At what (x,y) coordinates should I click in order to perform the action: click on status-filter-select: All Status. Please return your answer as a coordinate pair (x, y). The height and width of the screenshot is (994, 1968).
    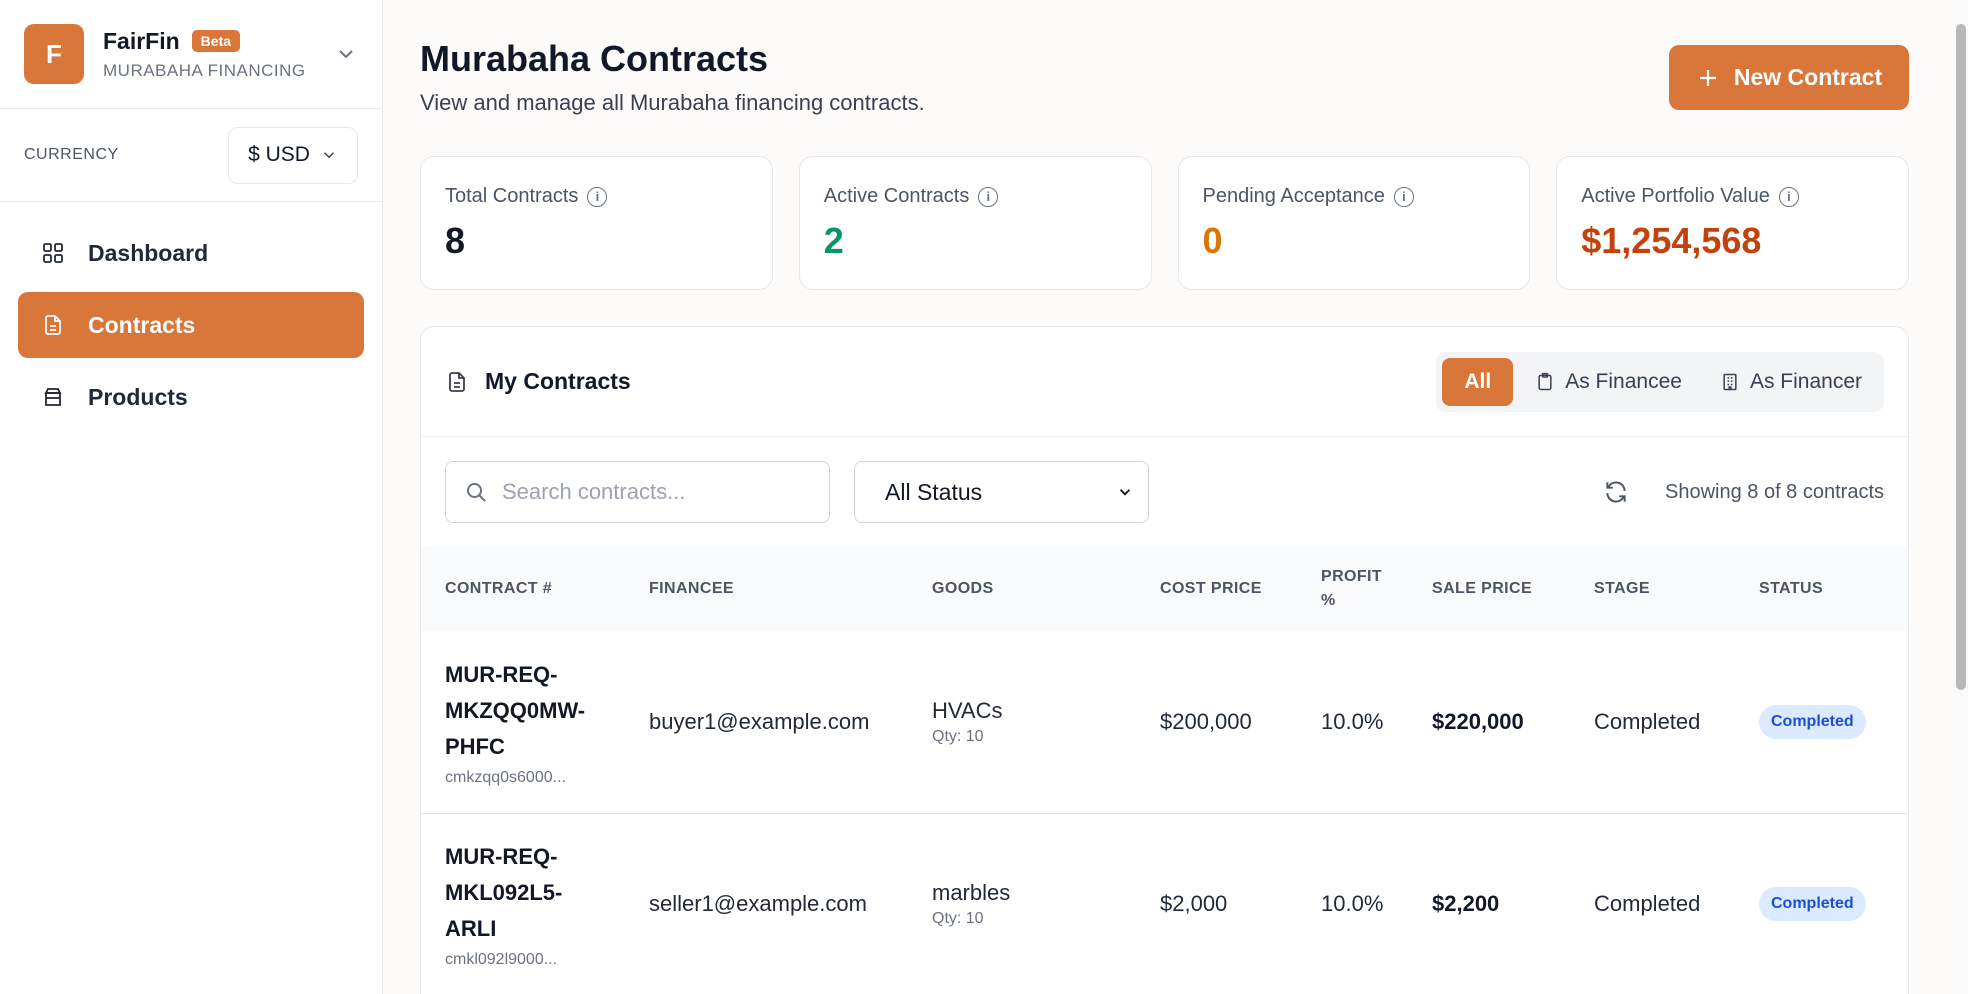
    Looking at the image, I should click on (1001, 492).